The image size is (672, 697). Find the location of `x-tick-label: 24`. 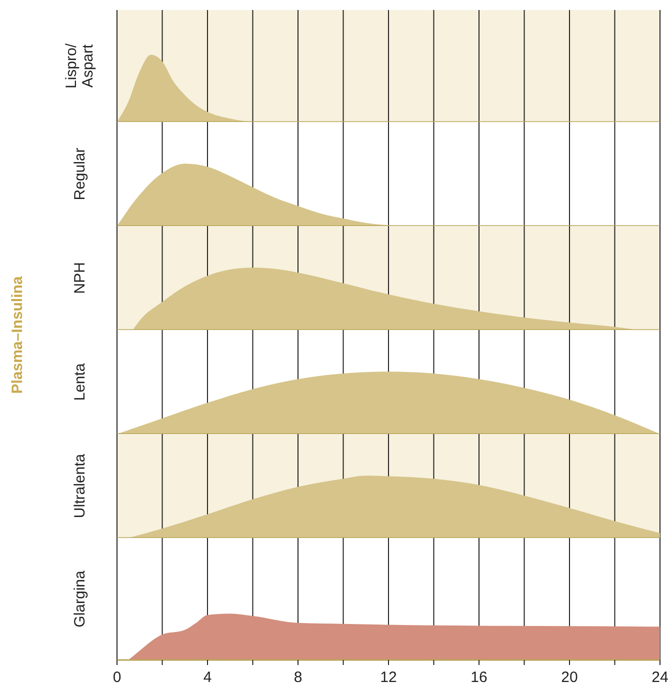

x-tick-label: 24 is located at coordinates (660, 677).